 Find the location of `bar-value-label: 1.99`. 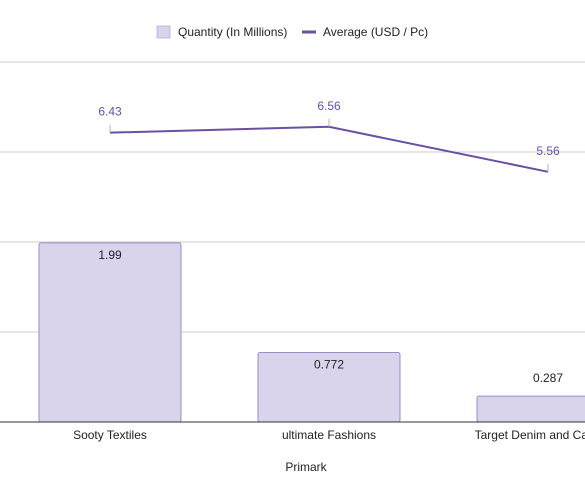

bar-value-label: 1.99 is located at coordinates (110, 255).